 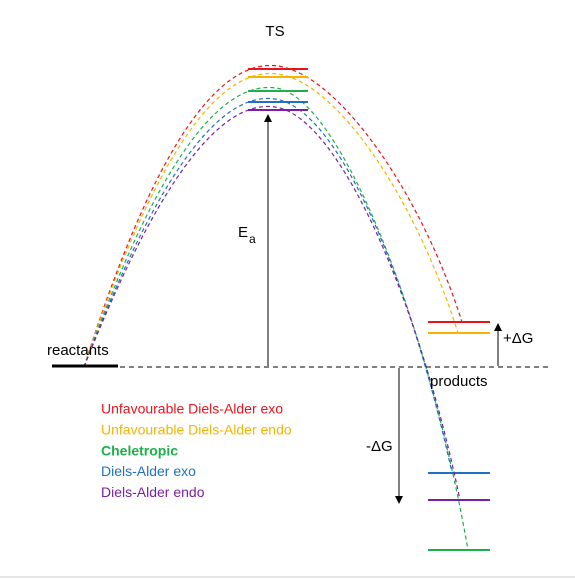 What do you see at coordinates (379, 446) in the screenshot?
I see `minus-dg-label: -ΔG` at bounding box center [379, 446].